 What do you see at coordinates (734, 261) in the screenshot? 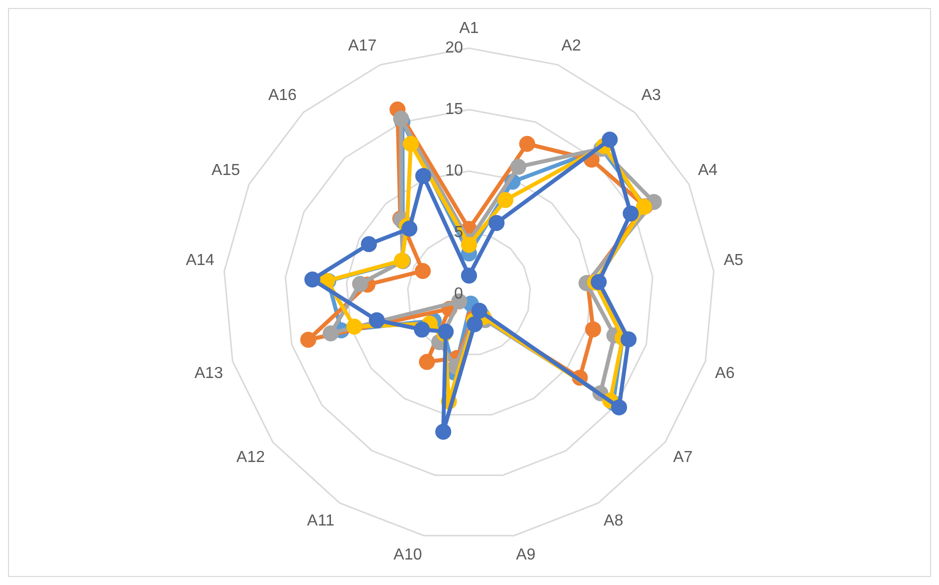
I see `spoke-label: A5` at bounding box center [734, 261].